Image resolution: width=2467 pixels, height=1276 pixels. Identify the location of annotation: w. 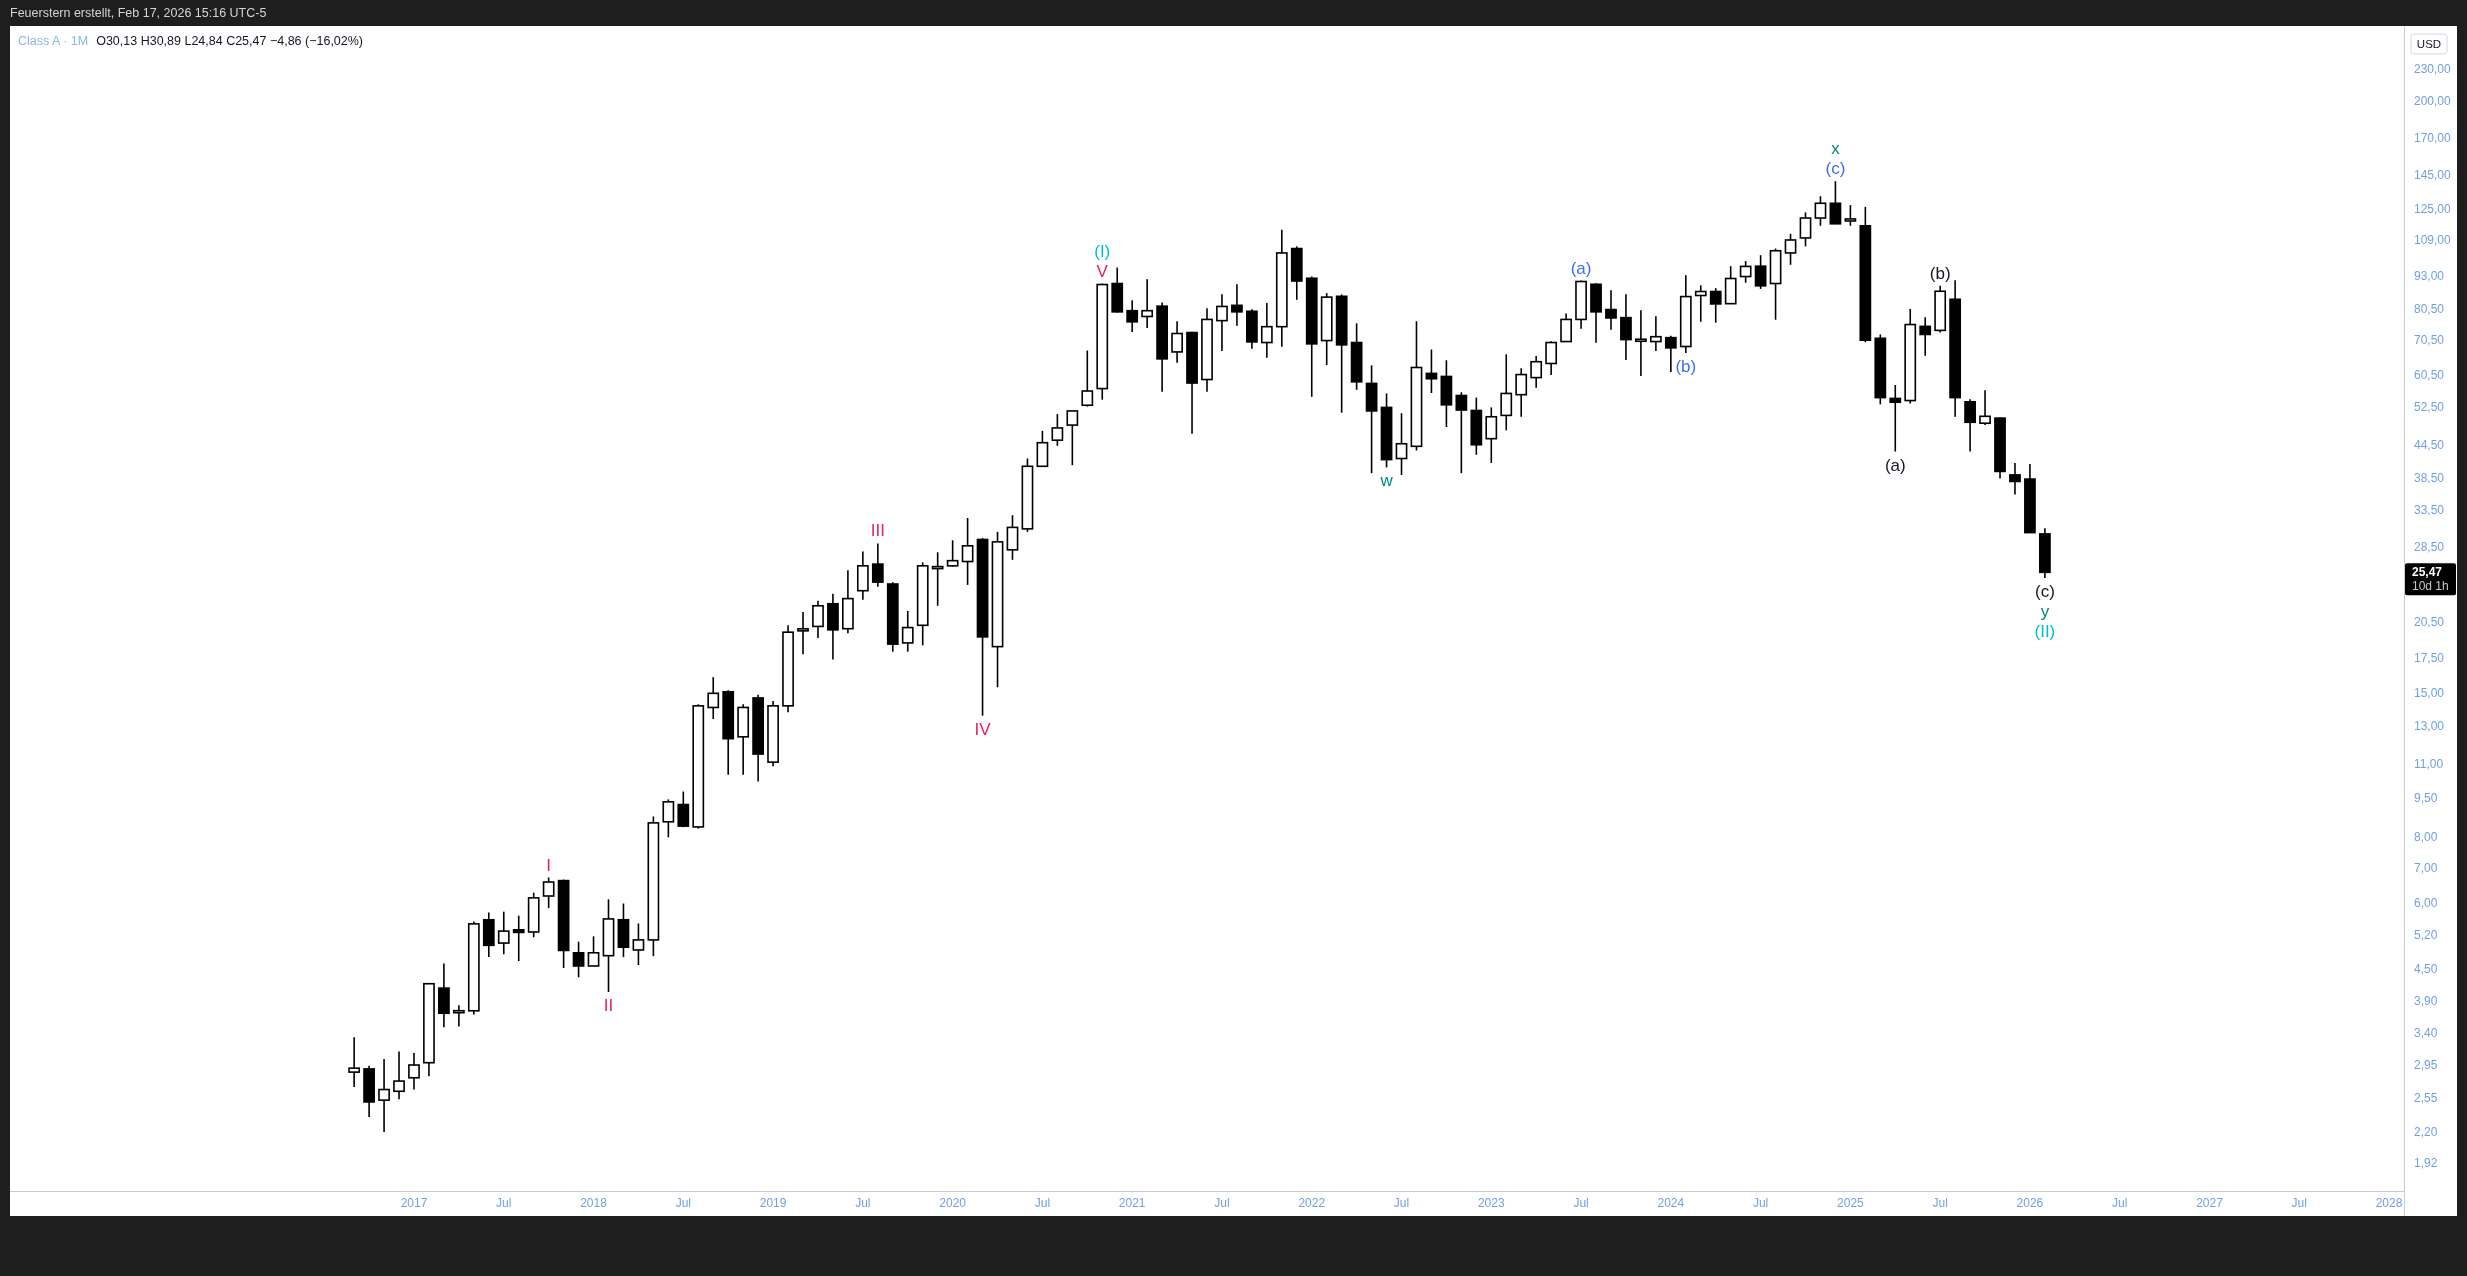
(1386, 480).